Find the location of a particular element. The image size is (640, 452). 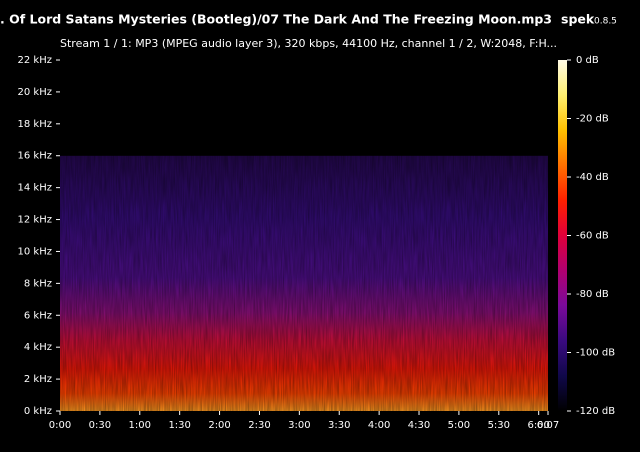

x-tick-label: 6:07 is located at coordinates (548, 425).